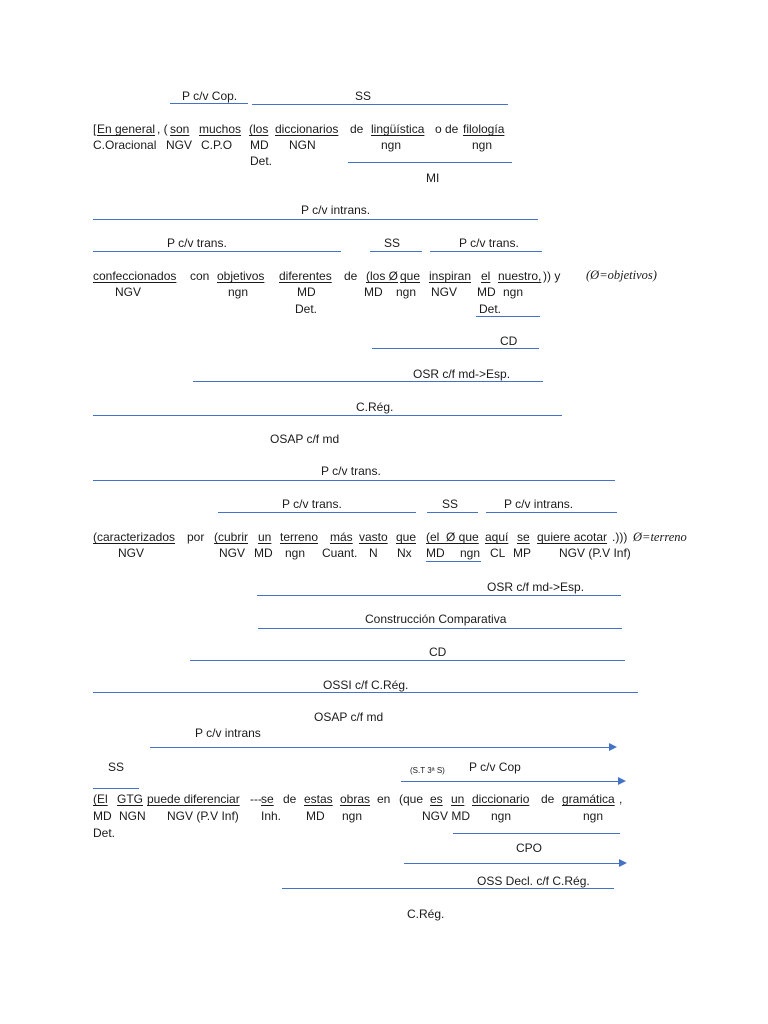 This screenshot has width=768, height=1024. I want to click on word: ,, so click(621, 799).